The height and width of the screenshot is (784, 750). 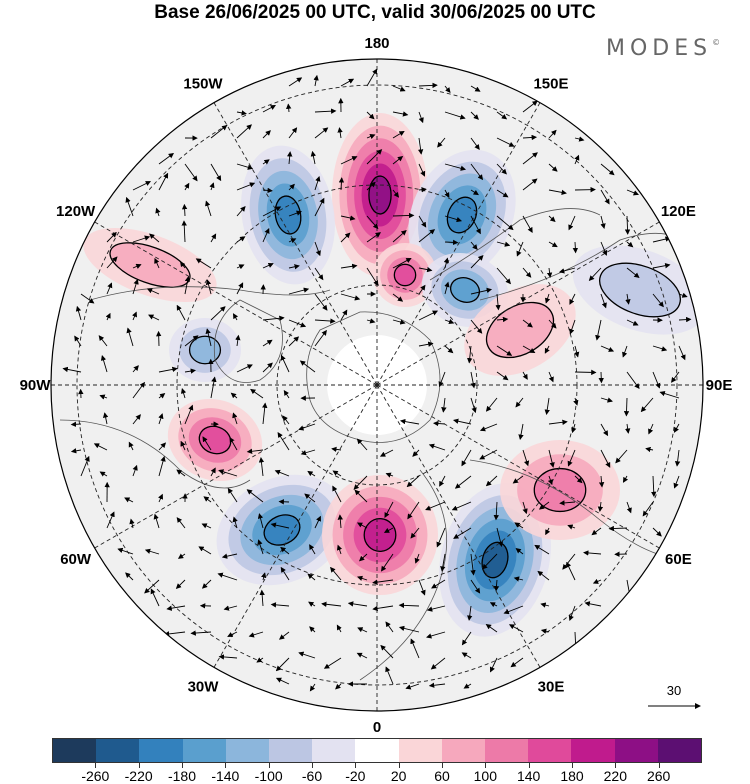 I want to click on longitude-label: 150E, so click(x=550, y=84).